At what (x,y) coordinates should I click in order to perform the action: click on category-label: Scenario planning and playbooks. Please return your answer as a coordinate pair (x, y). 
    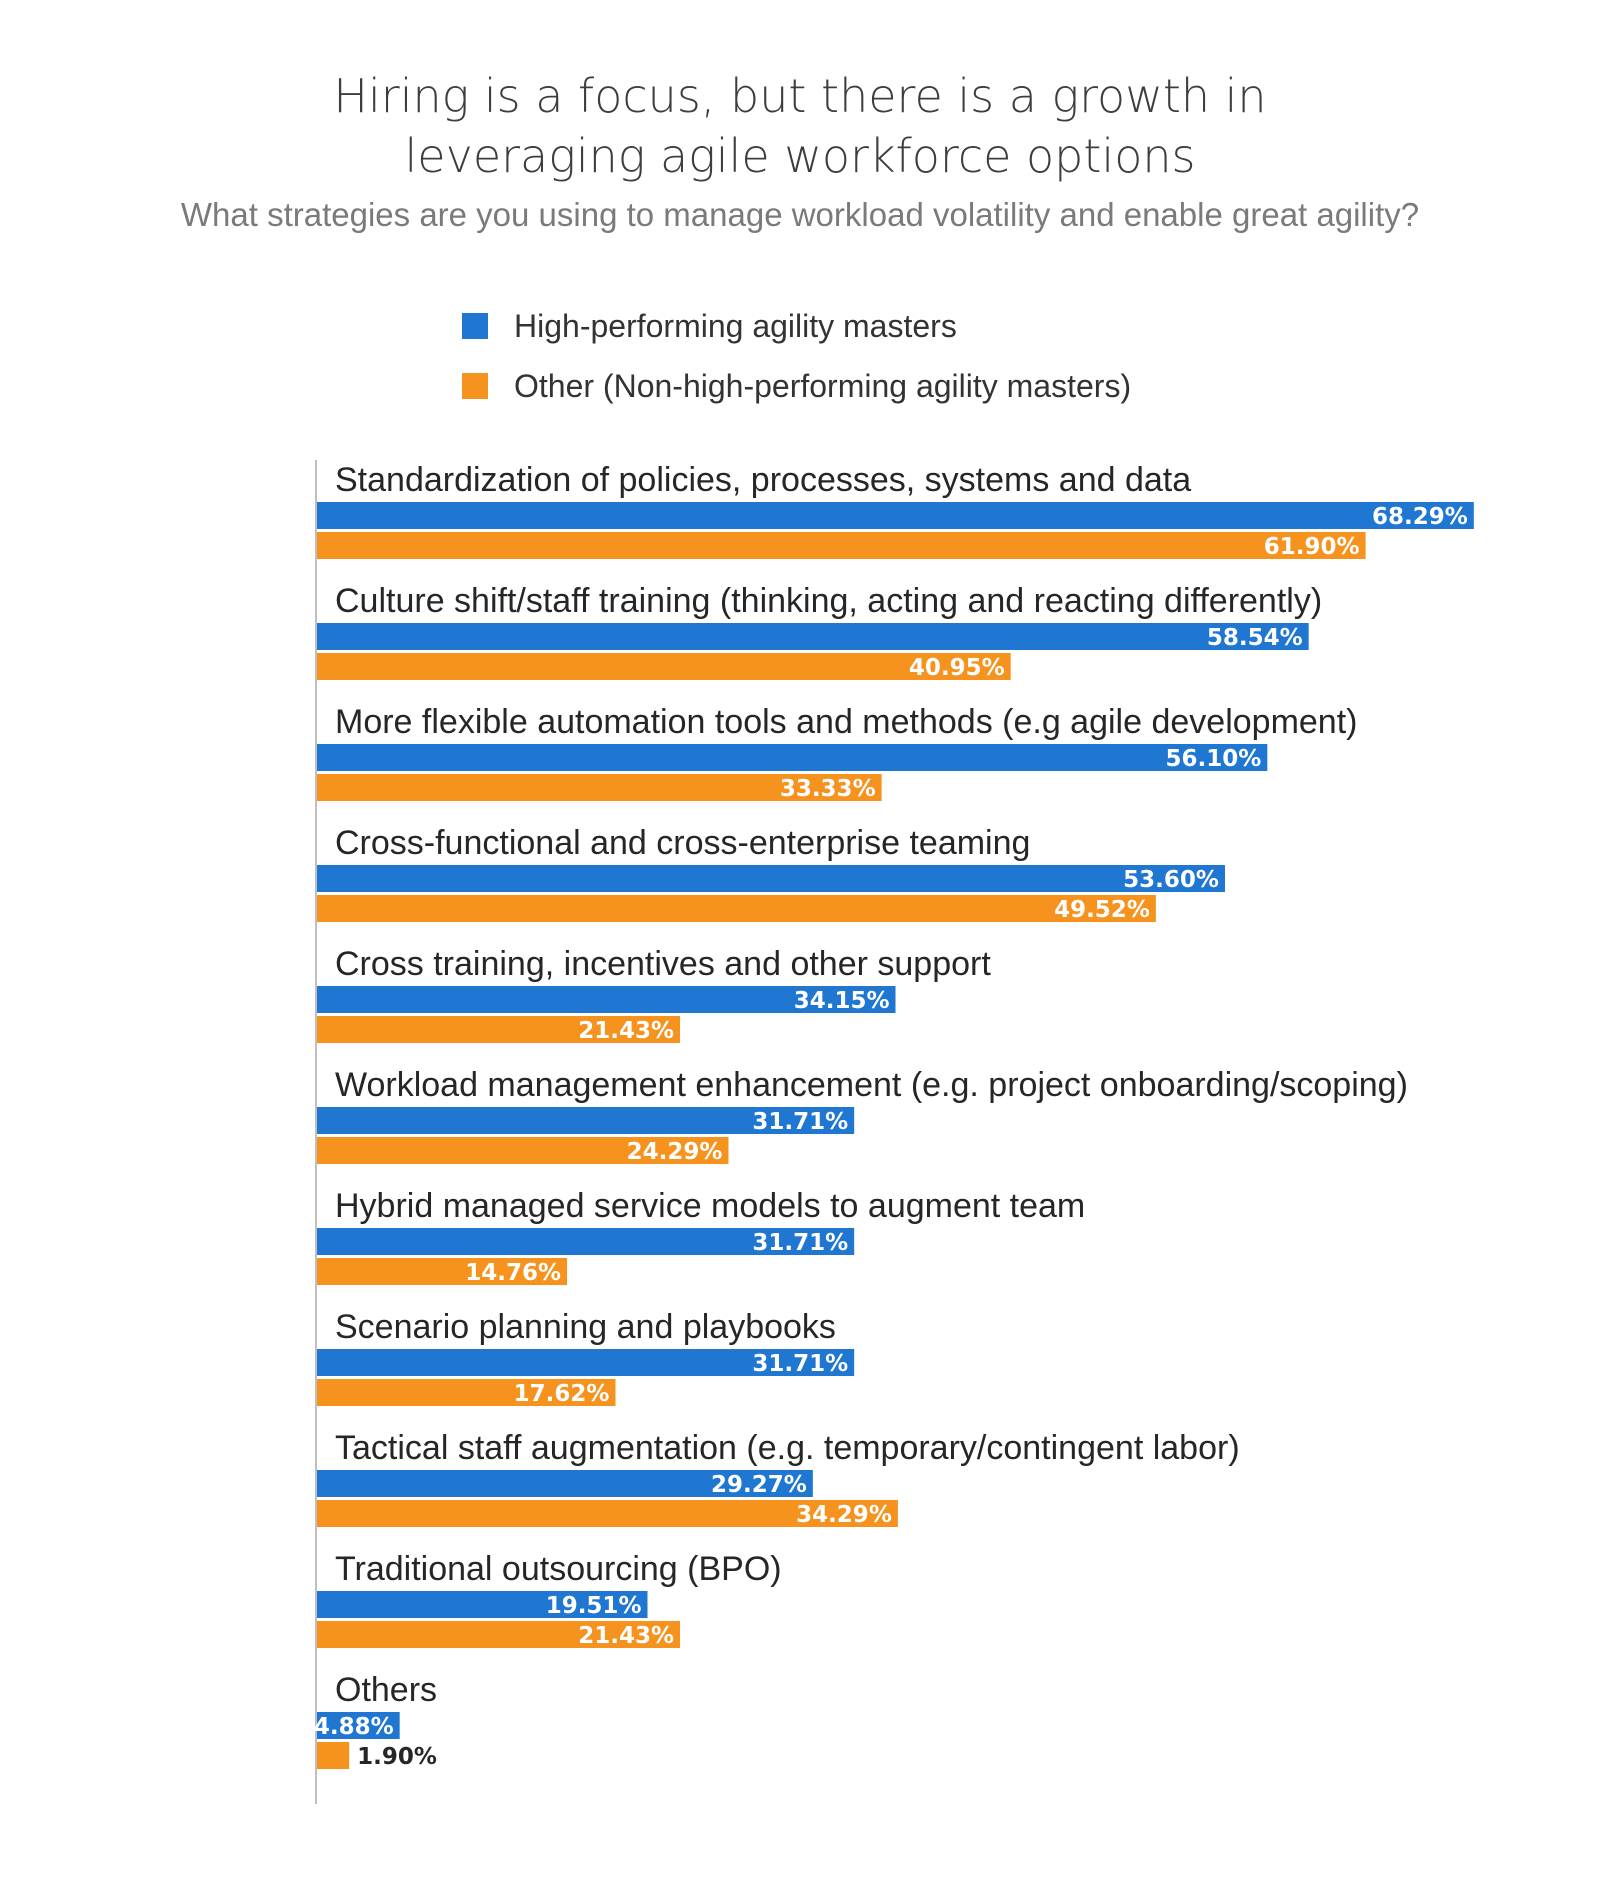
    Looking at the image, I should click on (585, 1327).